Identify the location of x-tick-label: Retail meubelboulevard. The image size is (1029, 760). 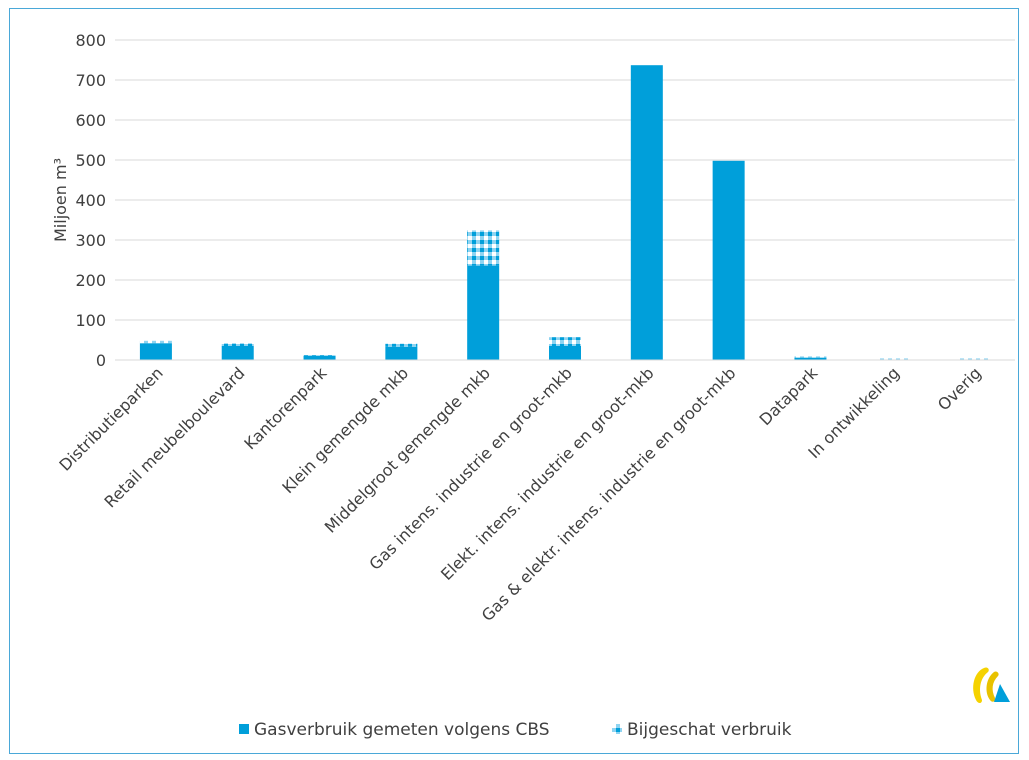
(174, 437).